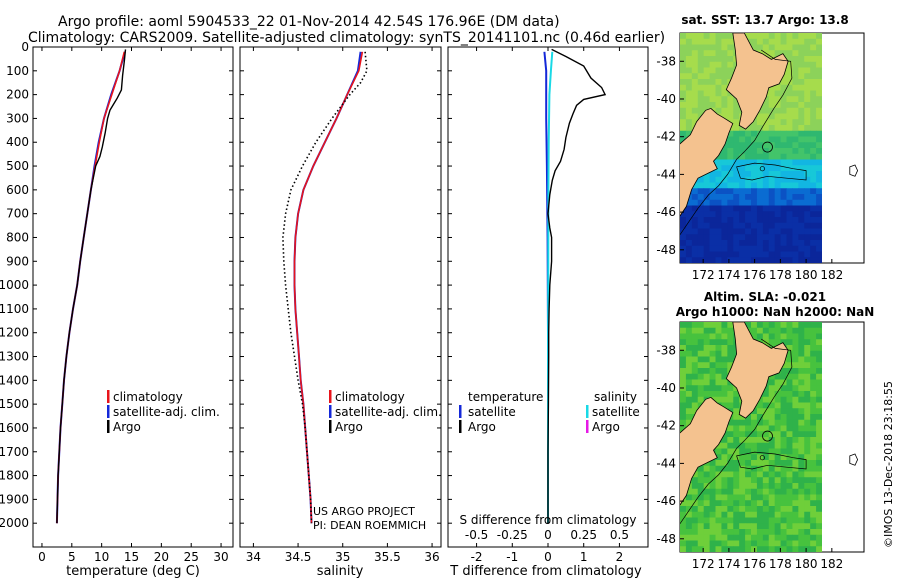 The width and height of the screenshot is (900, 580). Describe the element at coordinates (771, 171) in the screenshot. I see `chatham-rise-contour` at that location.